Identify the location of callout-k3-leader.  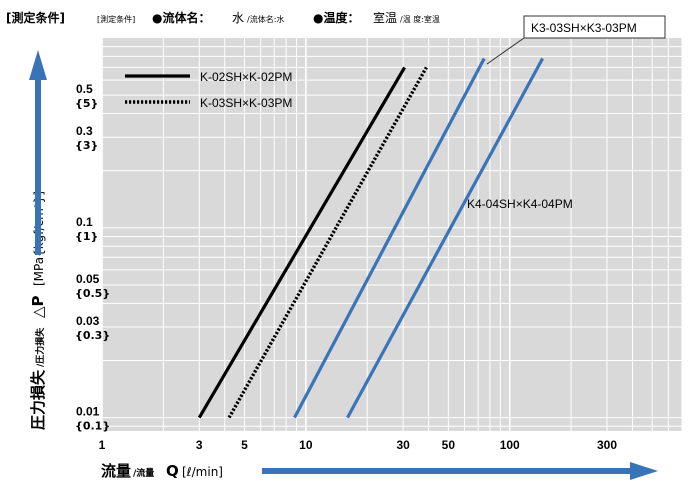
(505, 51).